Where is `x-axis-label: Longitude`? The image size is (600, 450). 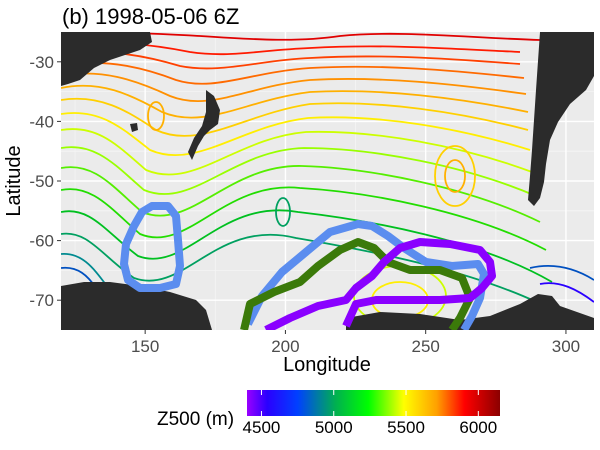 x-axis-label: Longitude is located at coordinates (327, 365).